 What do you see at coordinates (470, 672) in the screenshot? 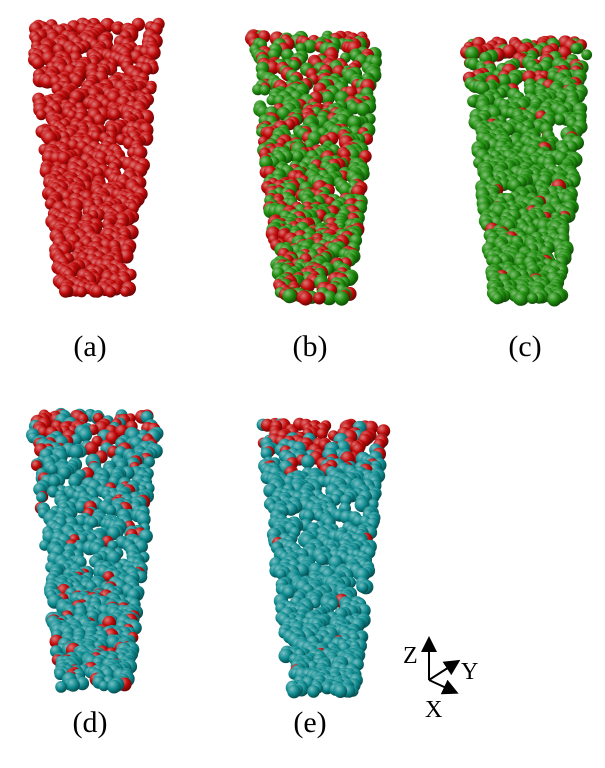
I see `y-axis-label: Y` at bounding box center [470, 672].